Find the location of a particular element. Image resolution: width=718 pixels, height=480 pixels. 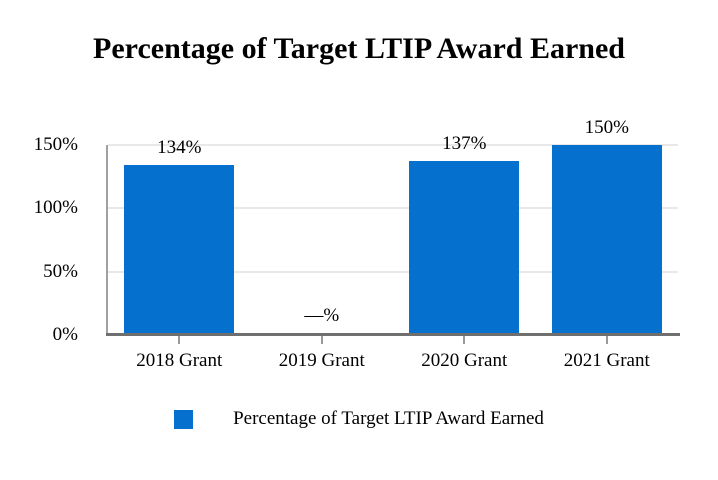

x-tick-label: 2021 Grant is located at coordinates (606, 360).